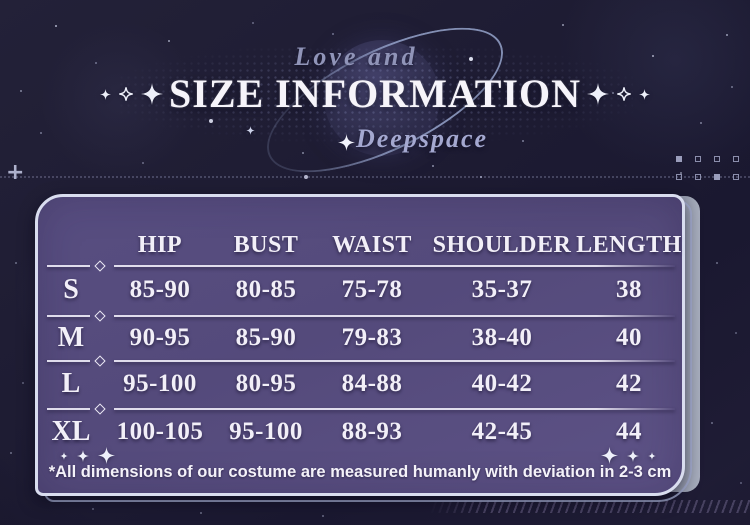 This screenshot has height=525, width=750. I want to click on hip-value: 95-100, so click(160, 383).